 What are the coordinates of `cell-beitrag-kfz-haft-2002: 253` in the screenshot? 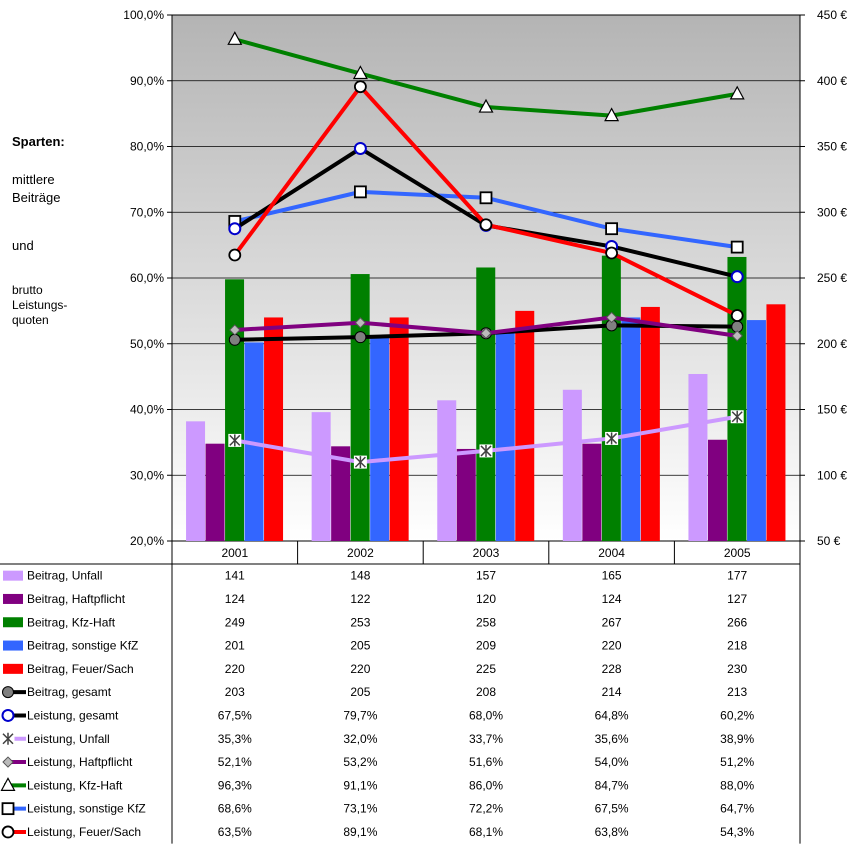 It's located at (360, 622).